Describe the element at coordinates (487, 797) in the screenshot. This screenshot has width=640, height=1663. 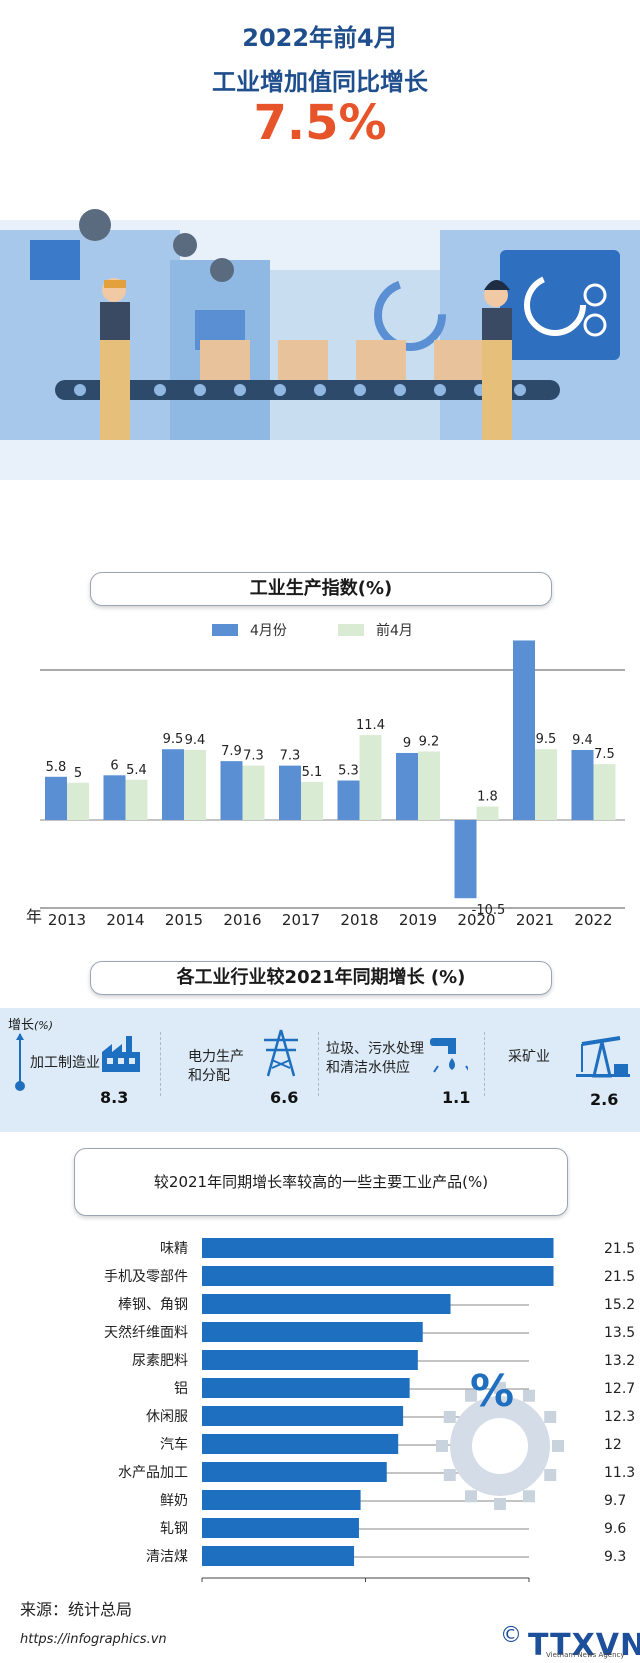
I see `data-label-first4-2020: 1.8` at that location.